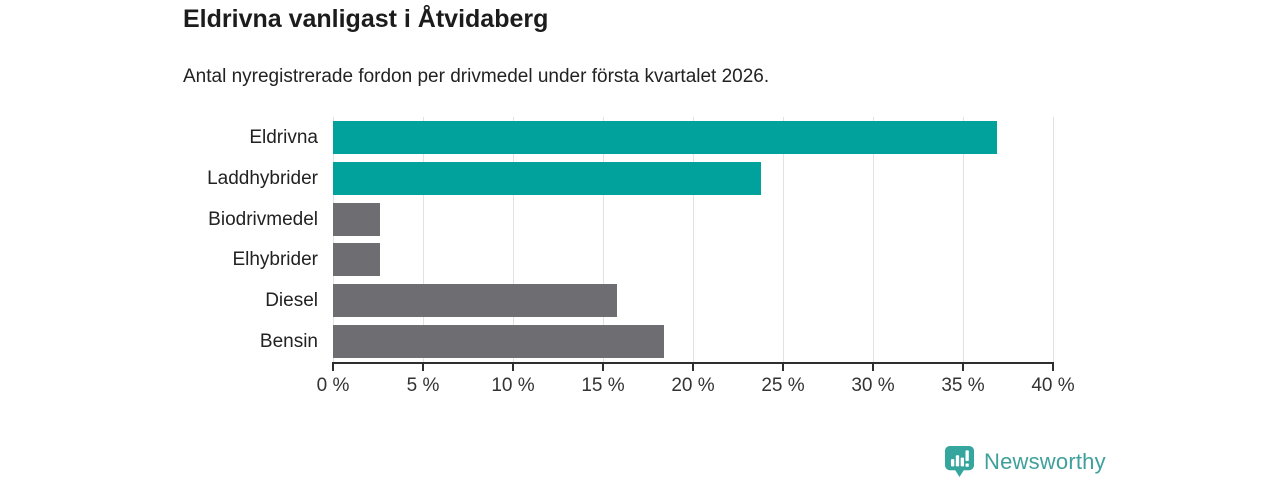  What do you see at coordinates (783, 385) in the screenshot?
I see `axis-tick-label: 25 %` at bounding box center [783, 385].